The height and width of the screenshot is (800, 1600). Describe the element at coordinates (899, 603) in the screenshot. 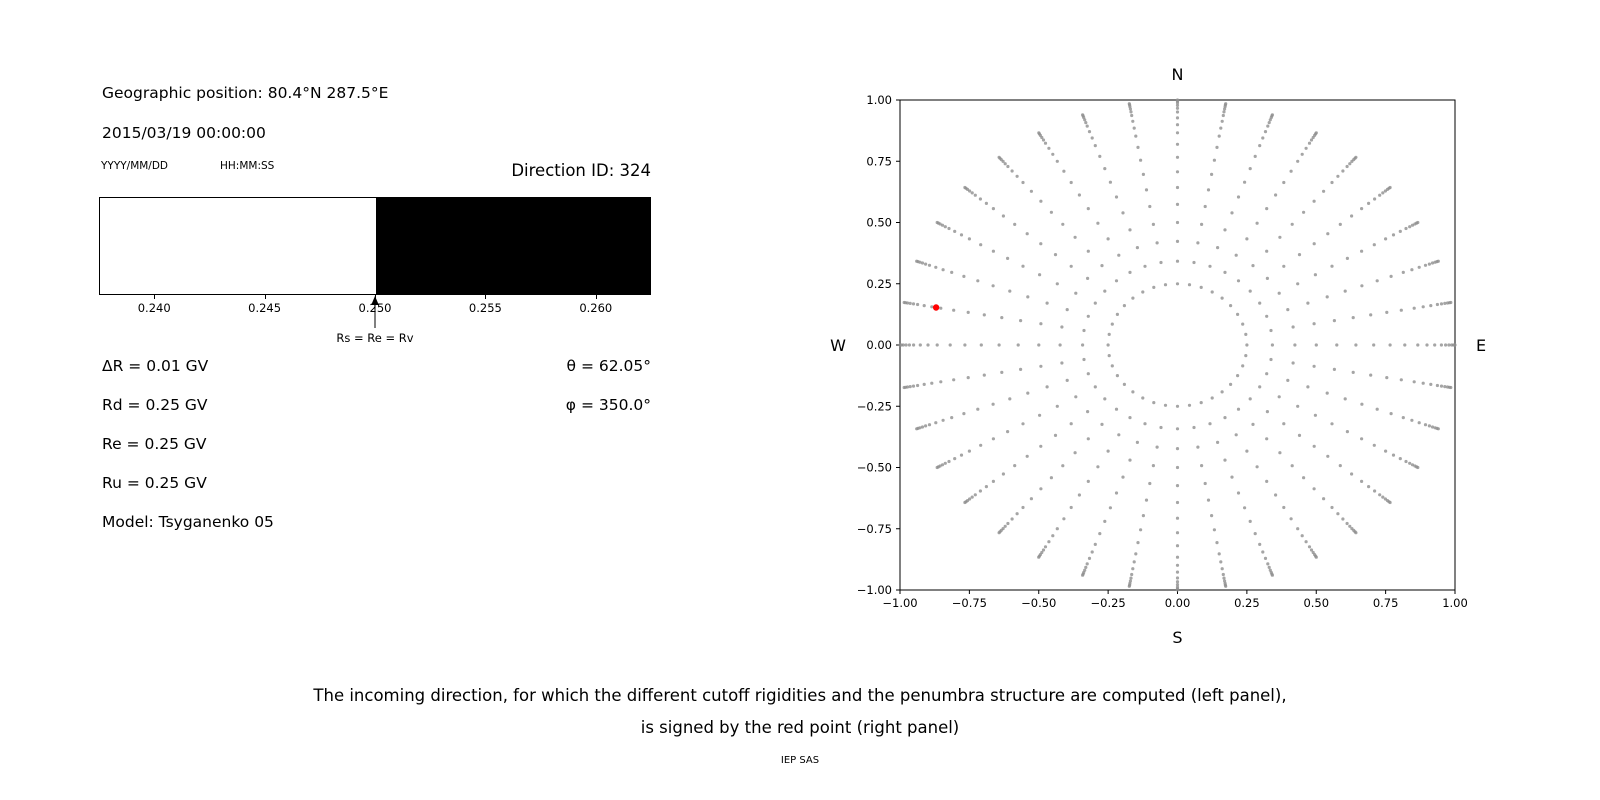

I see `x-axis-tick-label: −1.00` at that location.